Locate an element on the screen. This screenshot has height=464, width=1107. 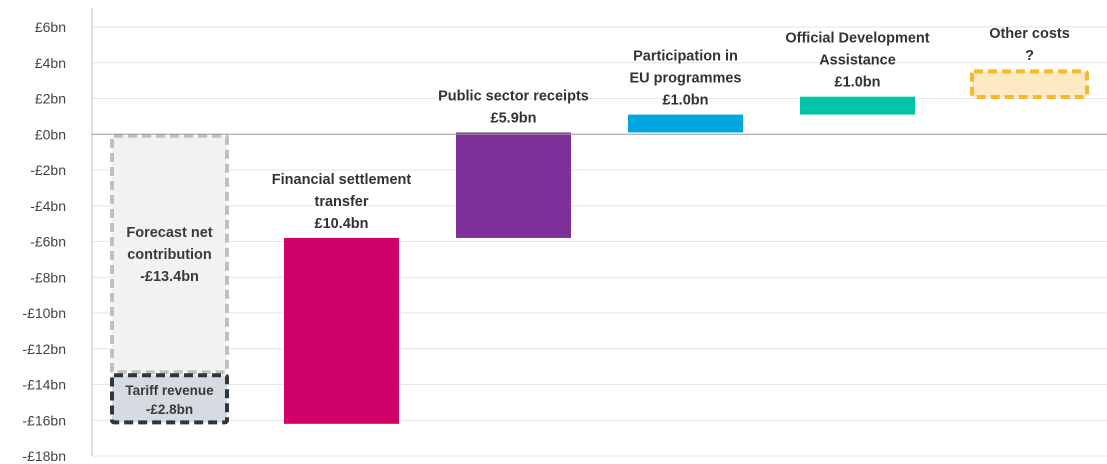
data-label-official-development-assistance: Assistance is located at coordinates (857, 61).